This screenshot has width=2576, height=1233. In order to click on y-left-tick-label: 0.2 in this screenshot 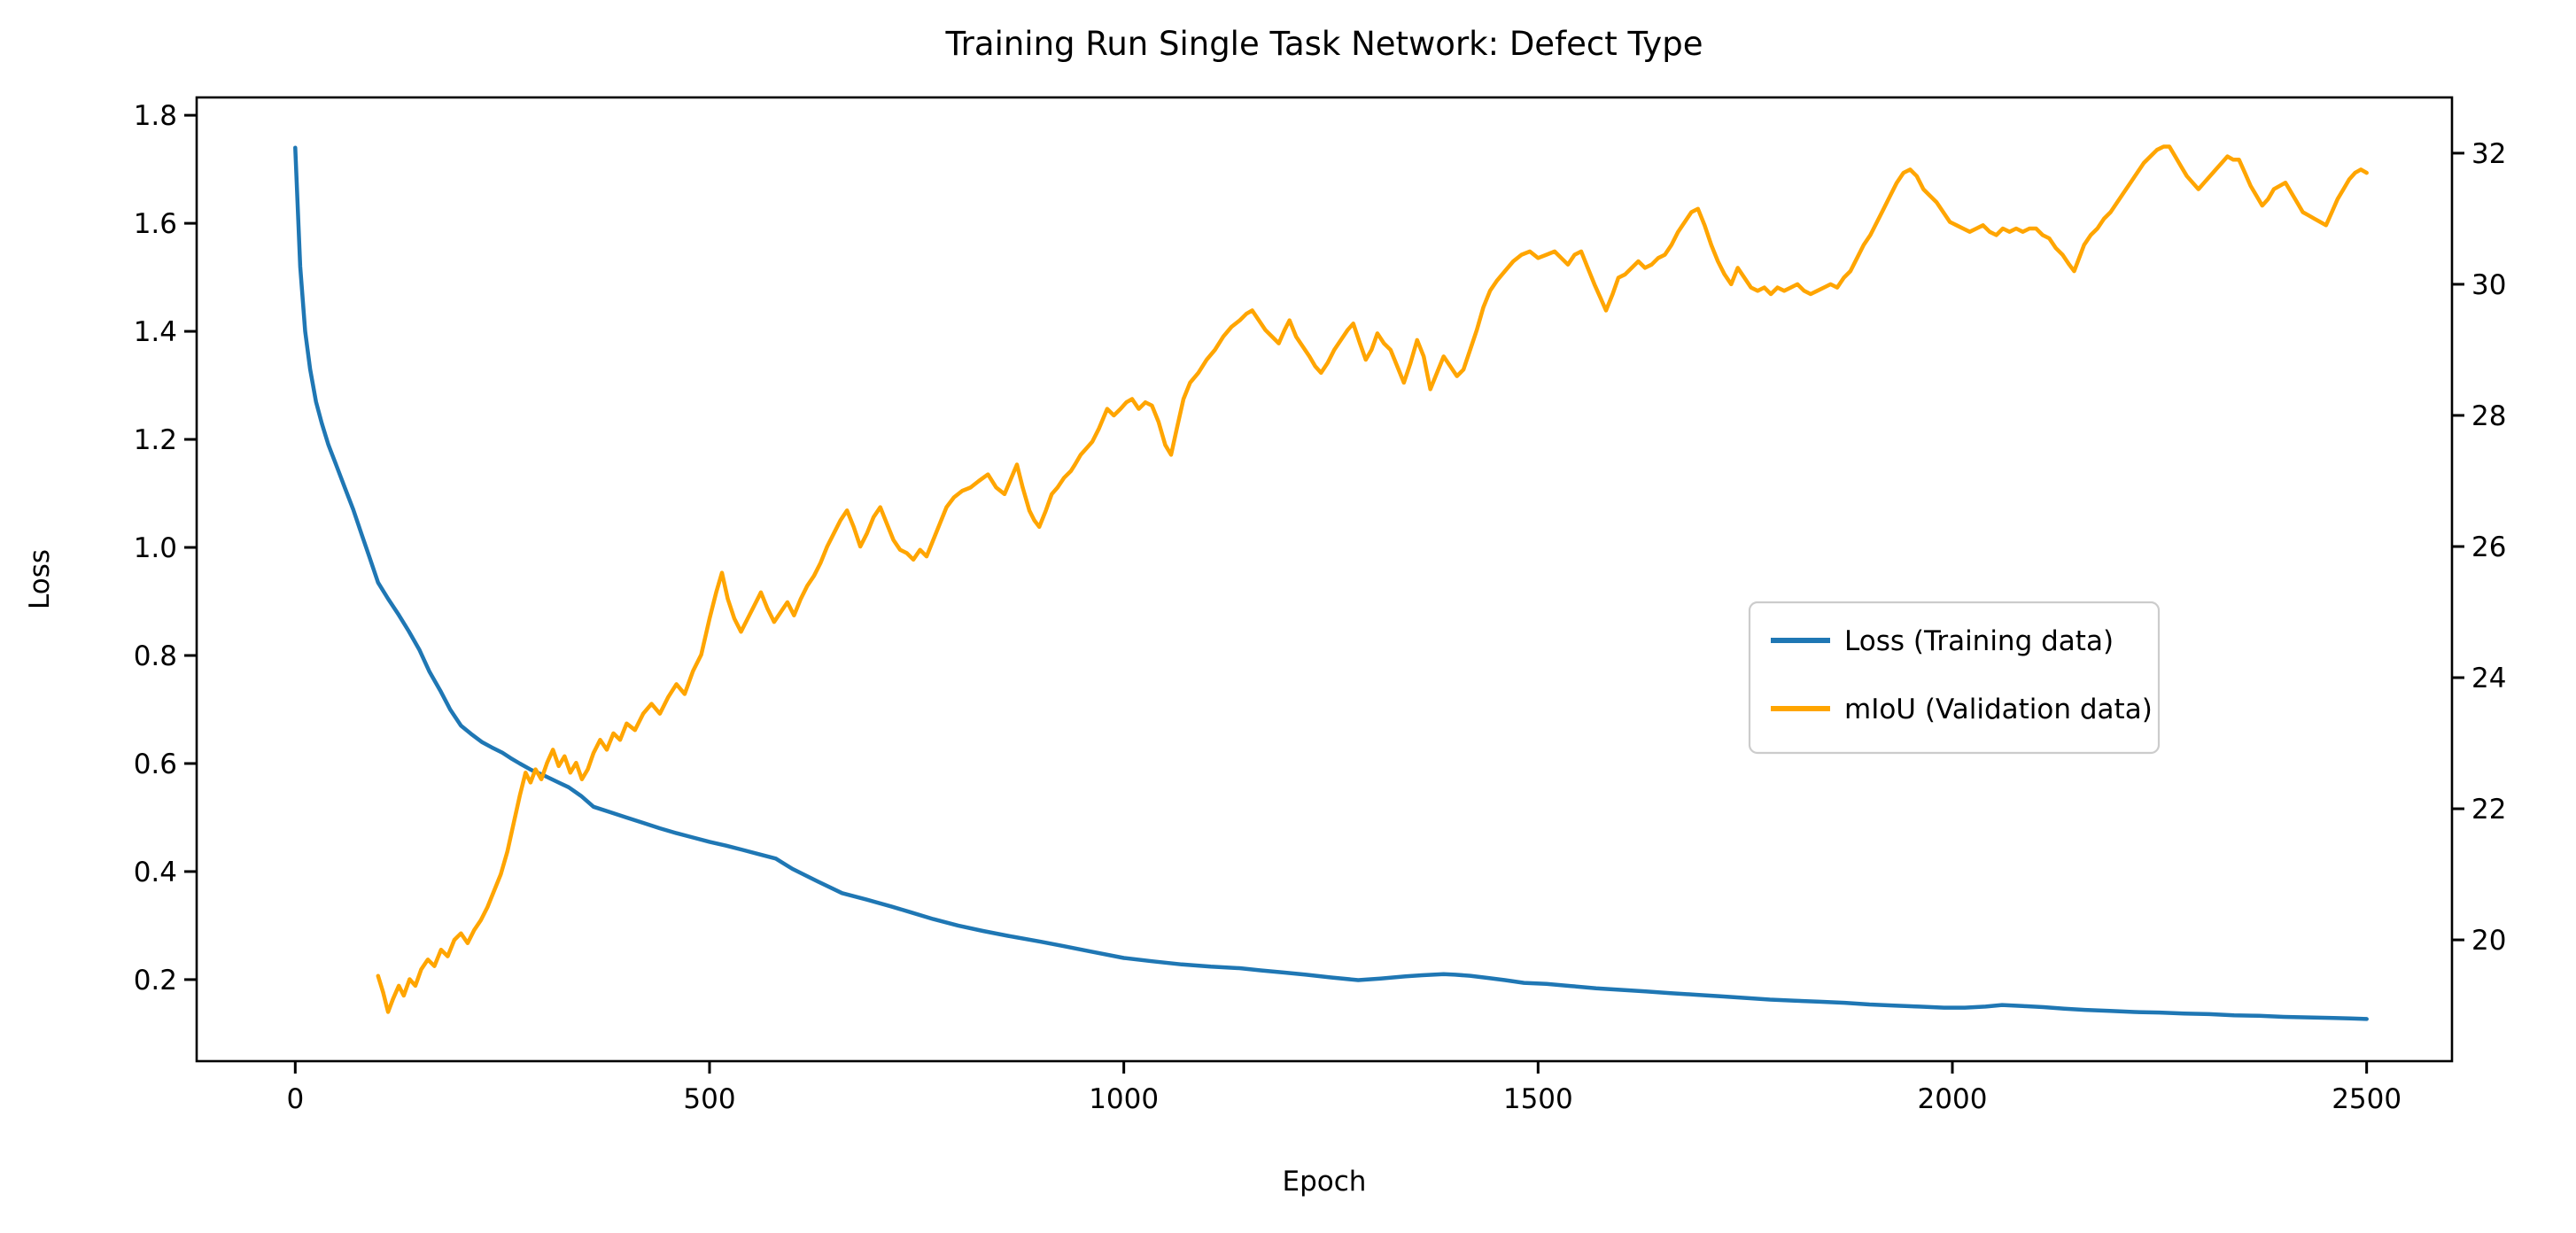, I will do `click(155, 980)`.